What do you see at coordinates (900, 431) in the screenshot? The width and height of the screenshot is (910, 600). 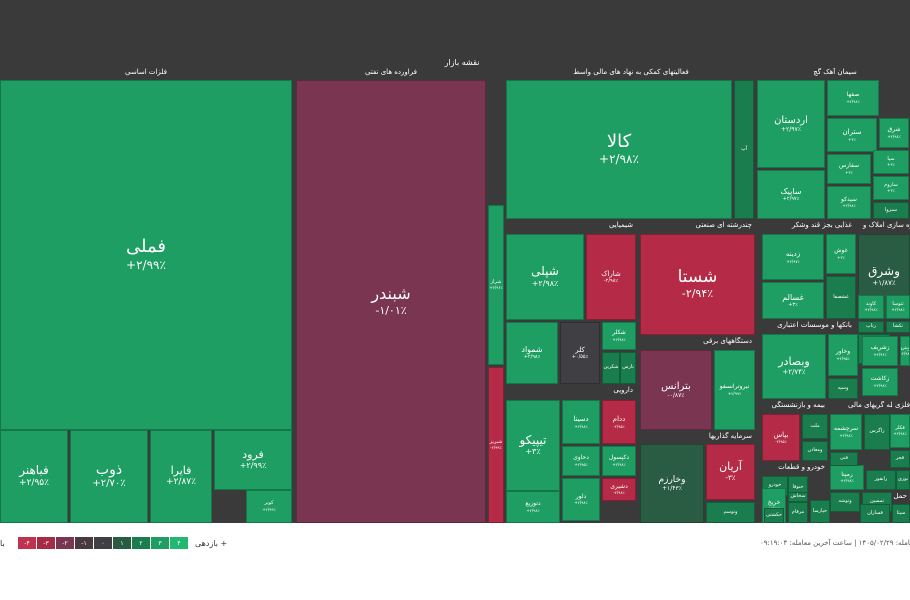 I see `treemap-tile: فکلر +۲/۹۸٪` at bounding box center [900, 431].